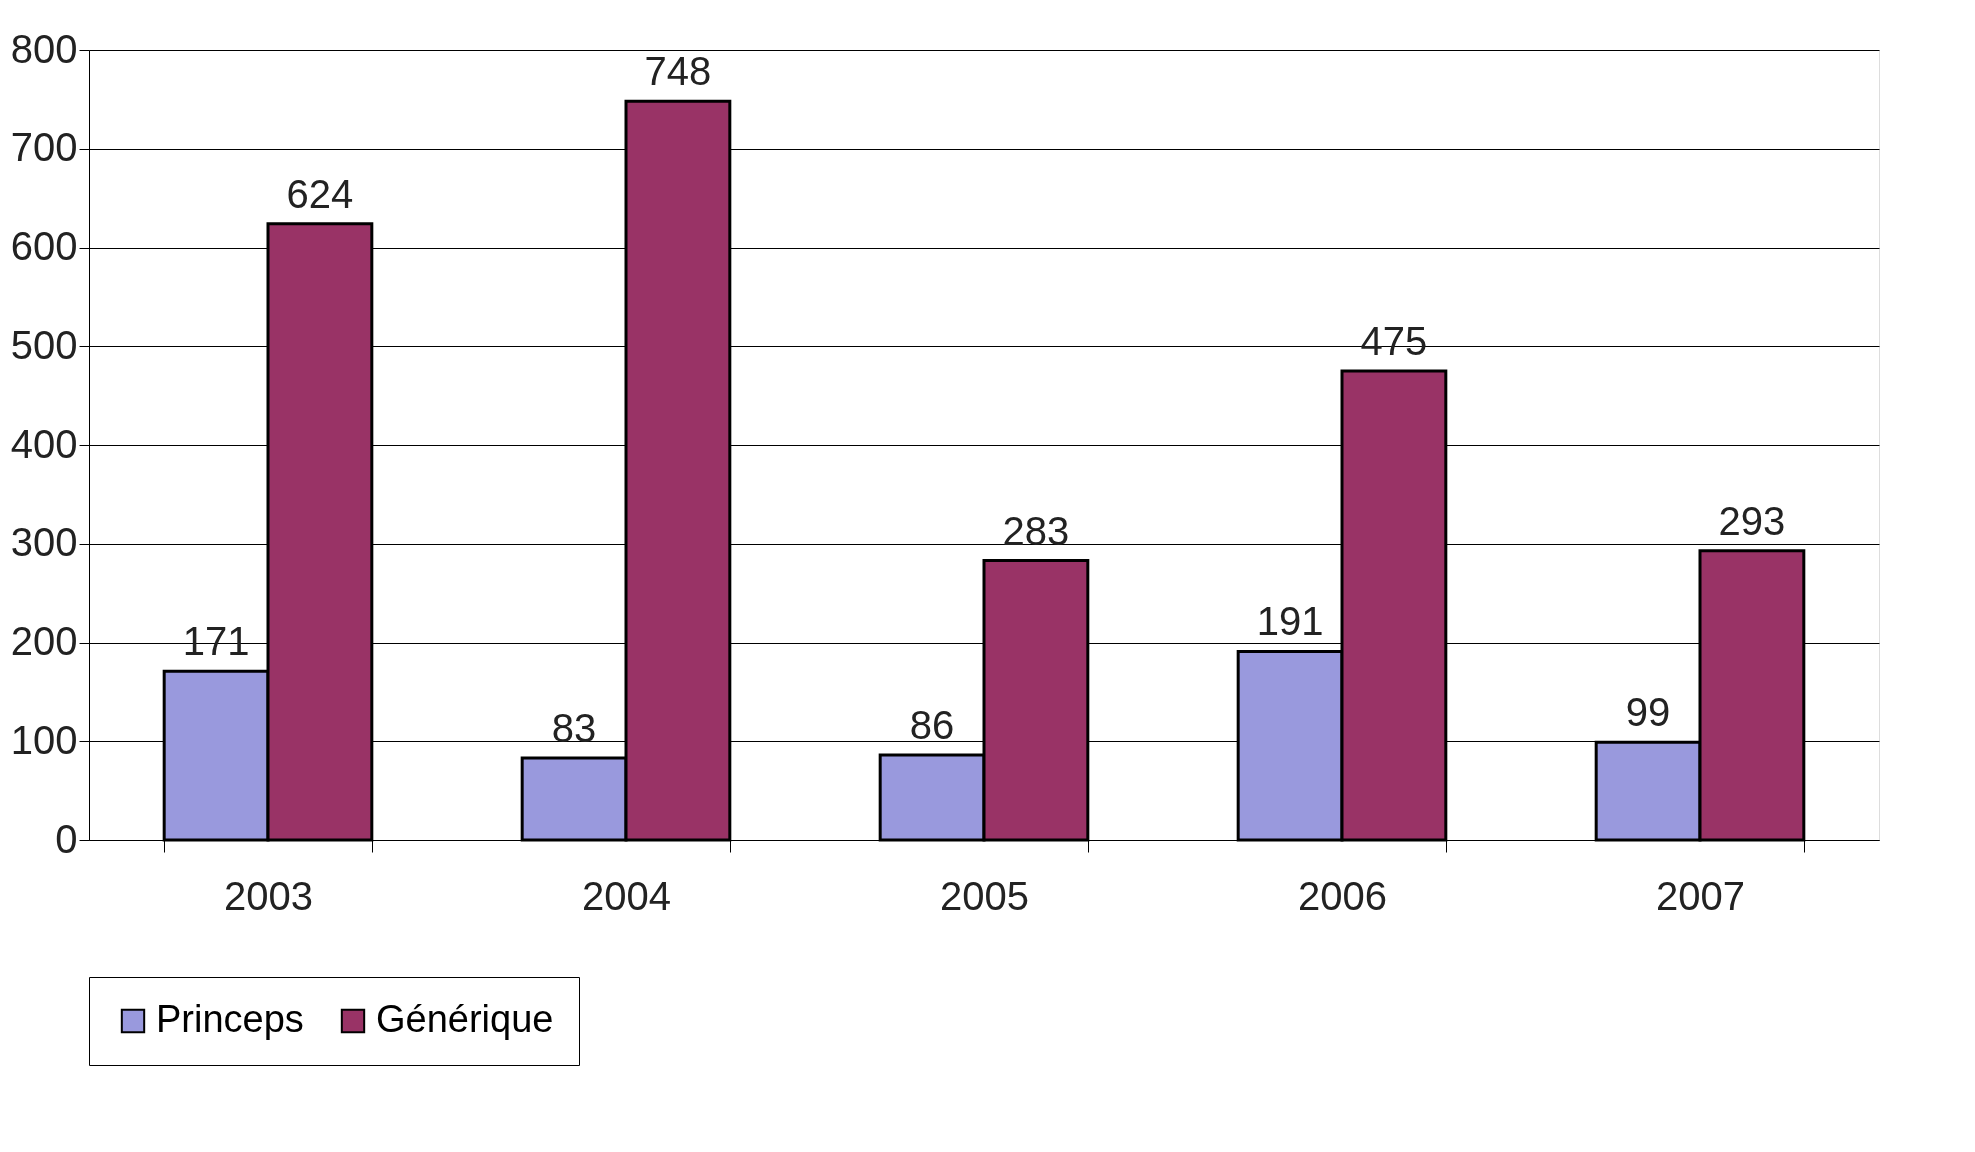 The image size is (1975, 1152). What do you see at coordinates (678, 71) in the screenshot?
I see `data-label: 748` at bounding box center [678, 71].